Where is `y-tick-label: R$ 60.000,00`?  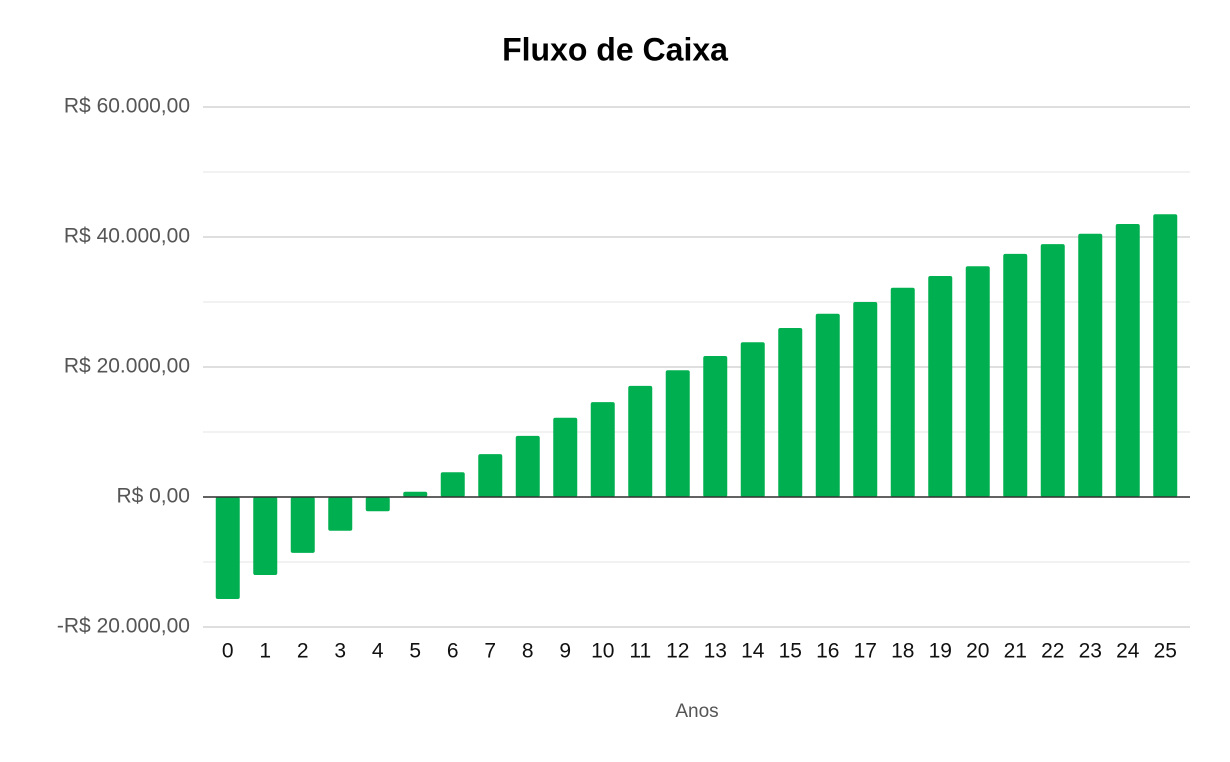 y-tick-label: R$ 60.000,00 is located at coordinates (127, 106).